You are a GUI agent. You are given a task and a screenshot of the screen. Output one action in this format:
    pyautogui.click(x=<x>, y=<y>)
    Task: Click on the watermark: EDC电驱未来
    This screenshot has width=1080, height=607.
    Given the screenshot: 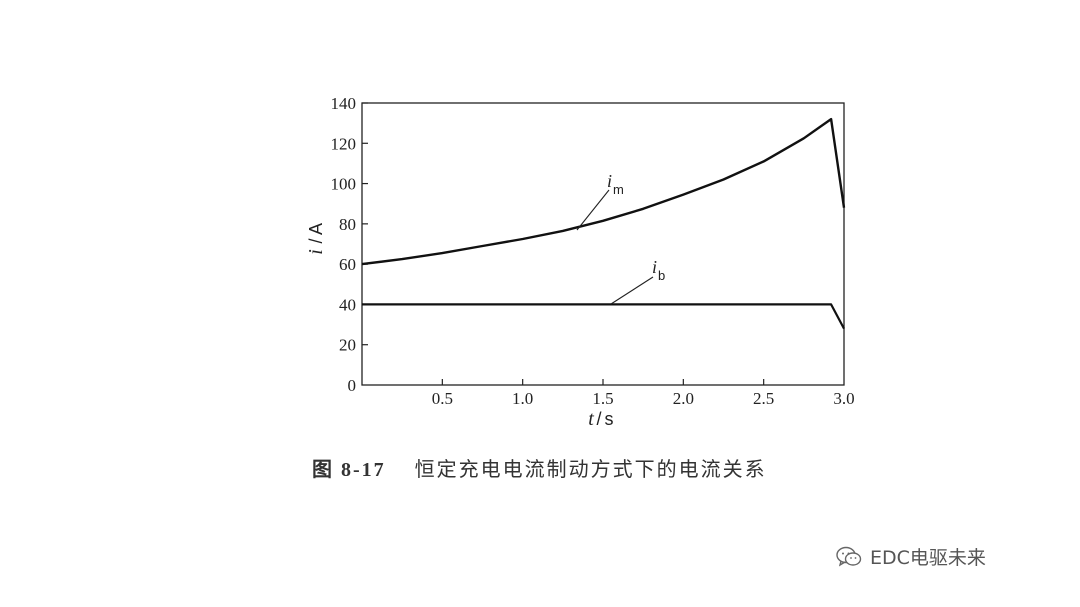 What is the action you would take?
    pyautogui.click(x=911, y=556)
    